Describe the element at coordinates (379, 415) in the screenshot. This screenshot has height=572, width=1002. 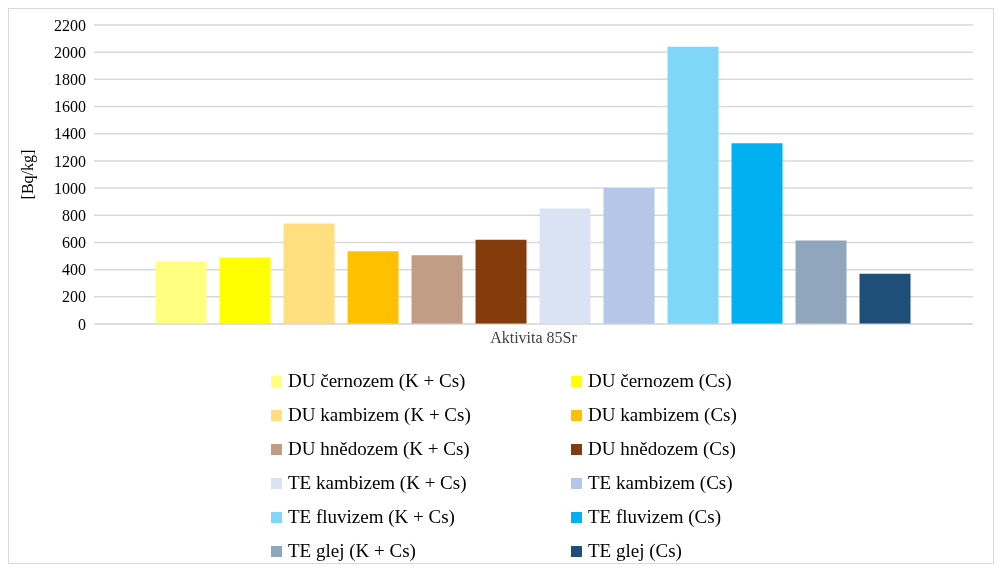
I see `legend-label: DU kambizem (K + Cs)` at that location.